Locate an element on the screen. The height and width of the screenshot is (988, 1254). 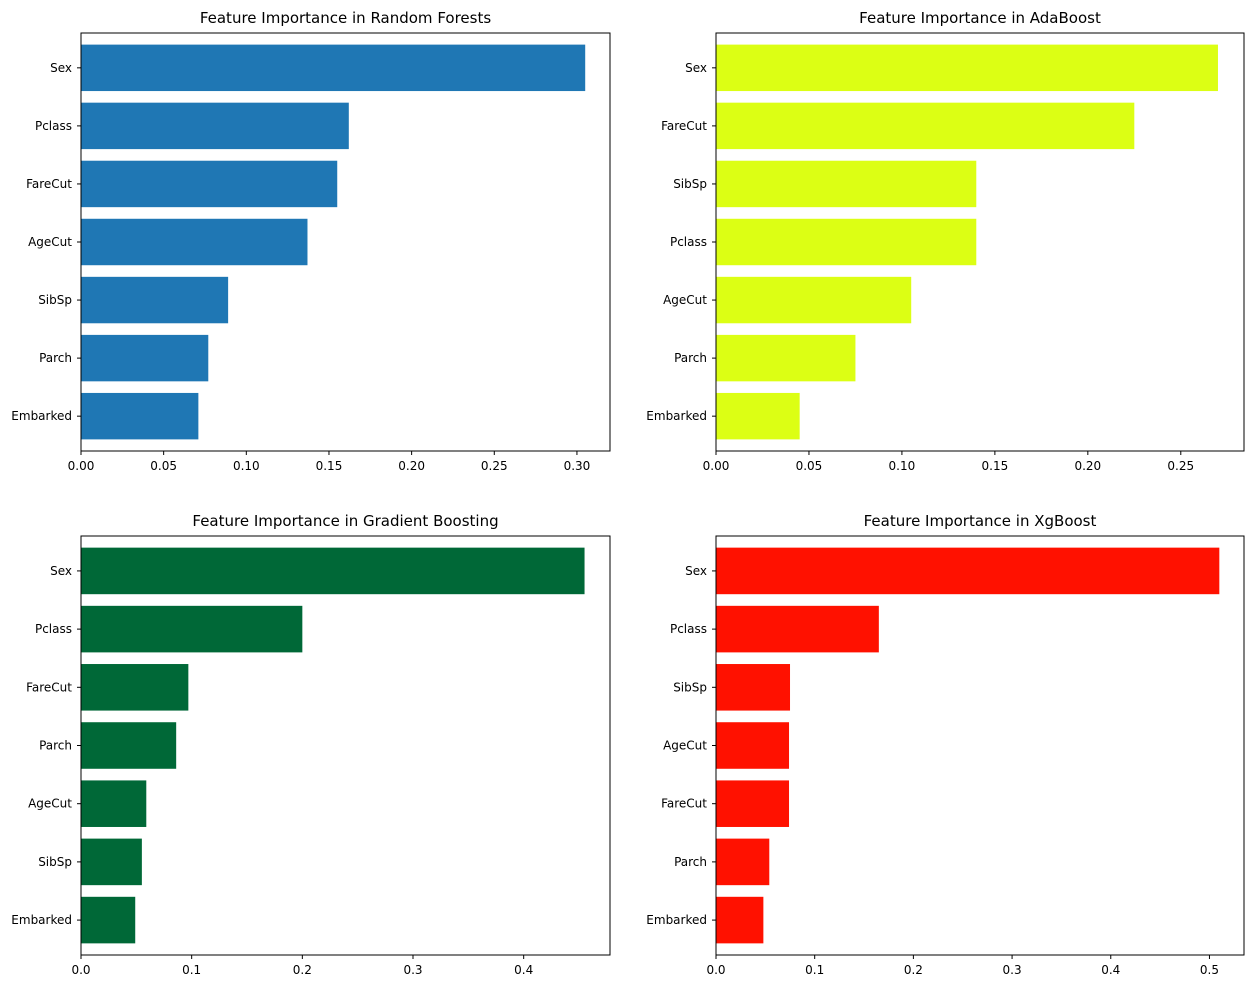
x-tick-label: 0.5 is located at coordinates (1209, 970).